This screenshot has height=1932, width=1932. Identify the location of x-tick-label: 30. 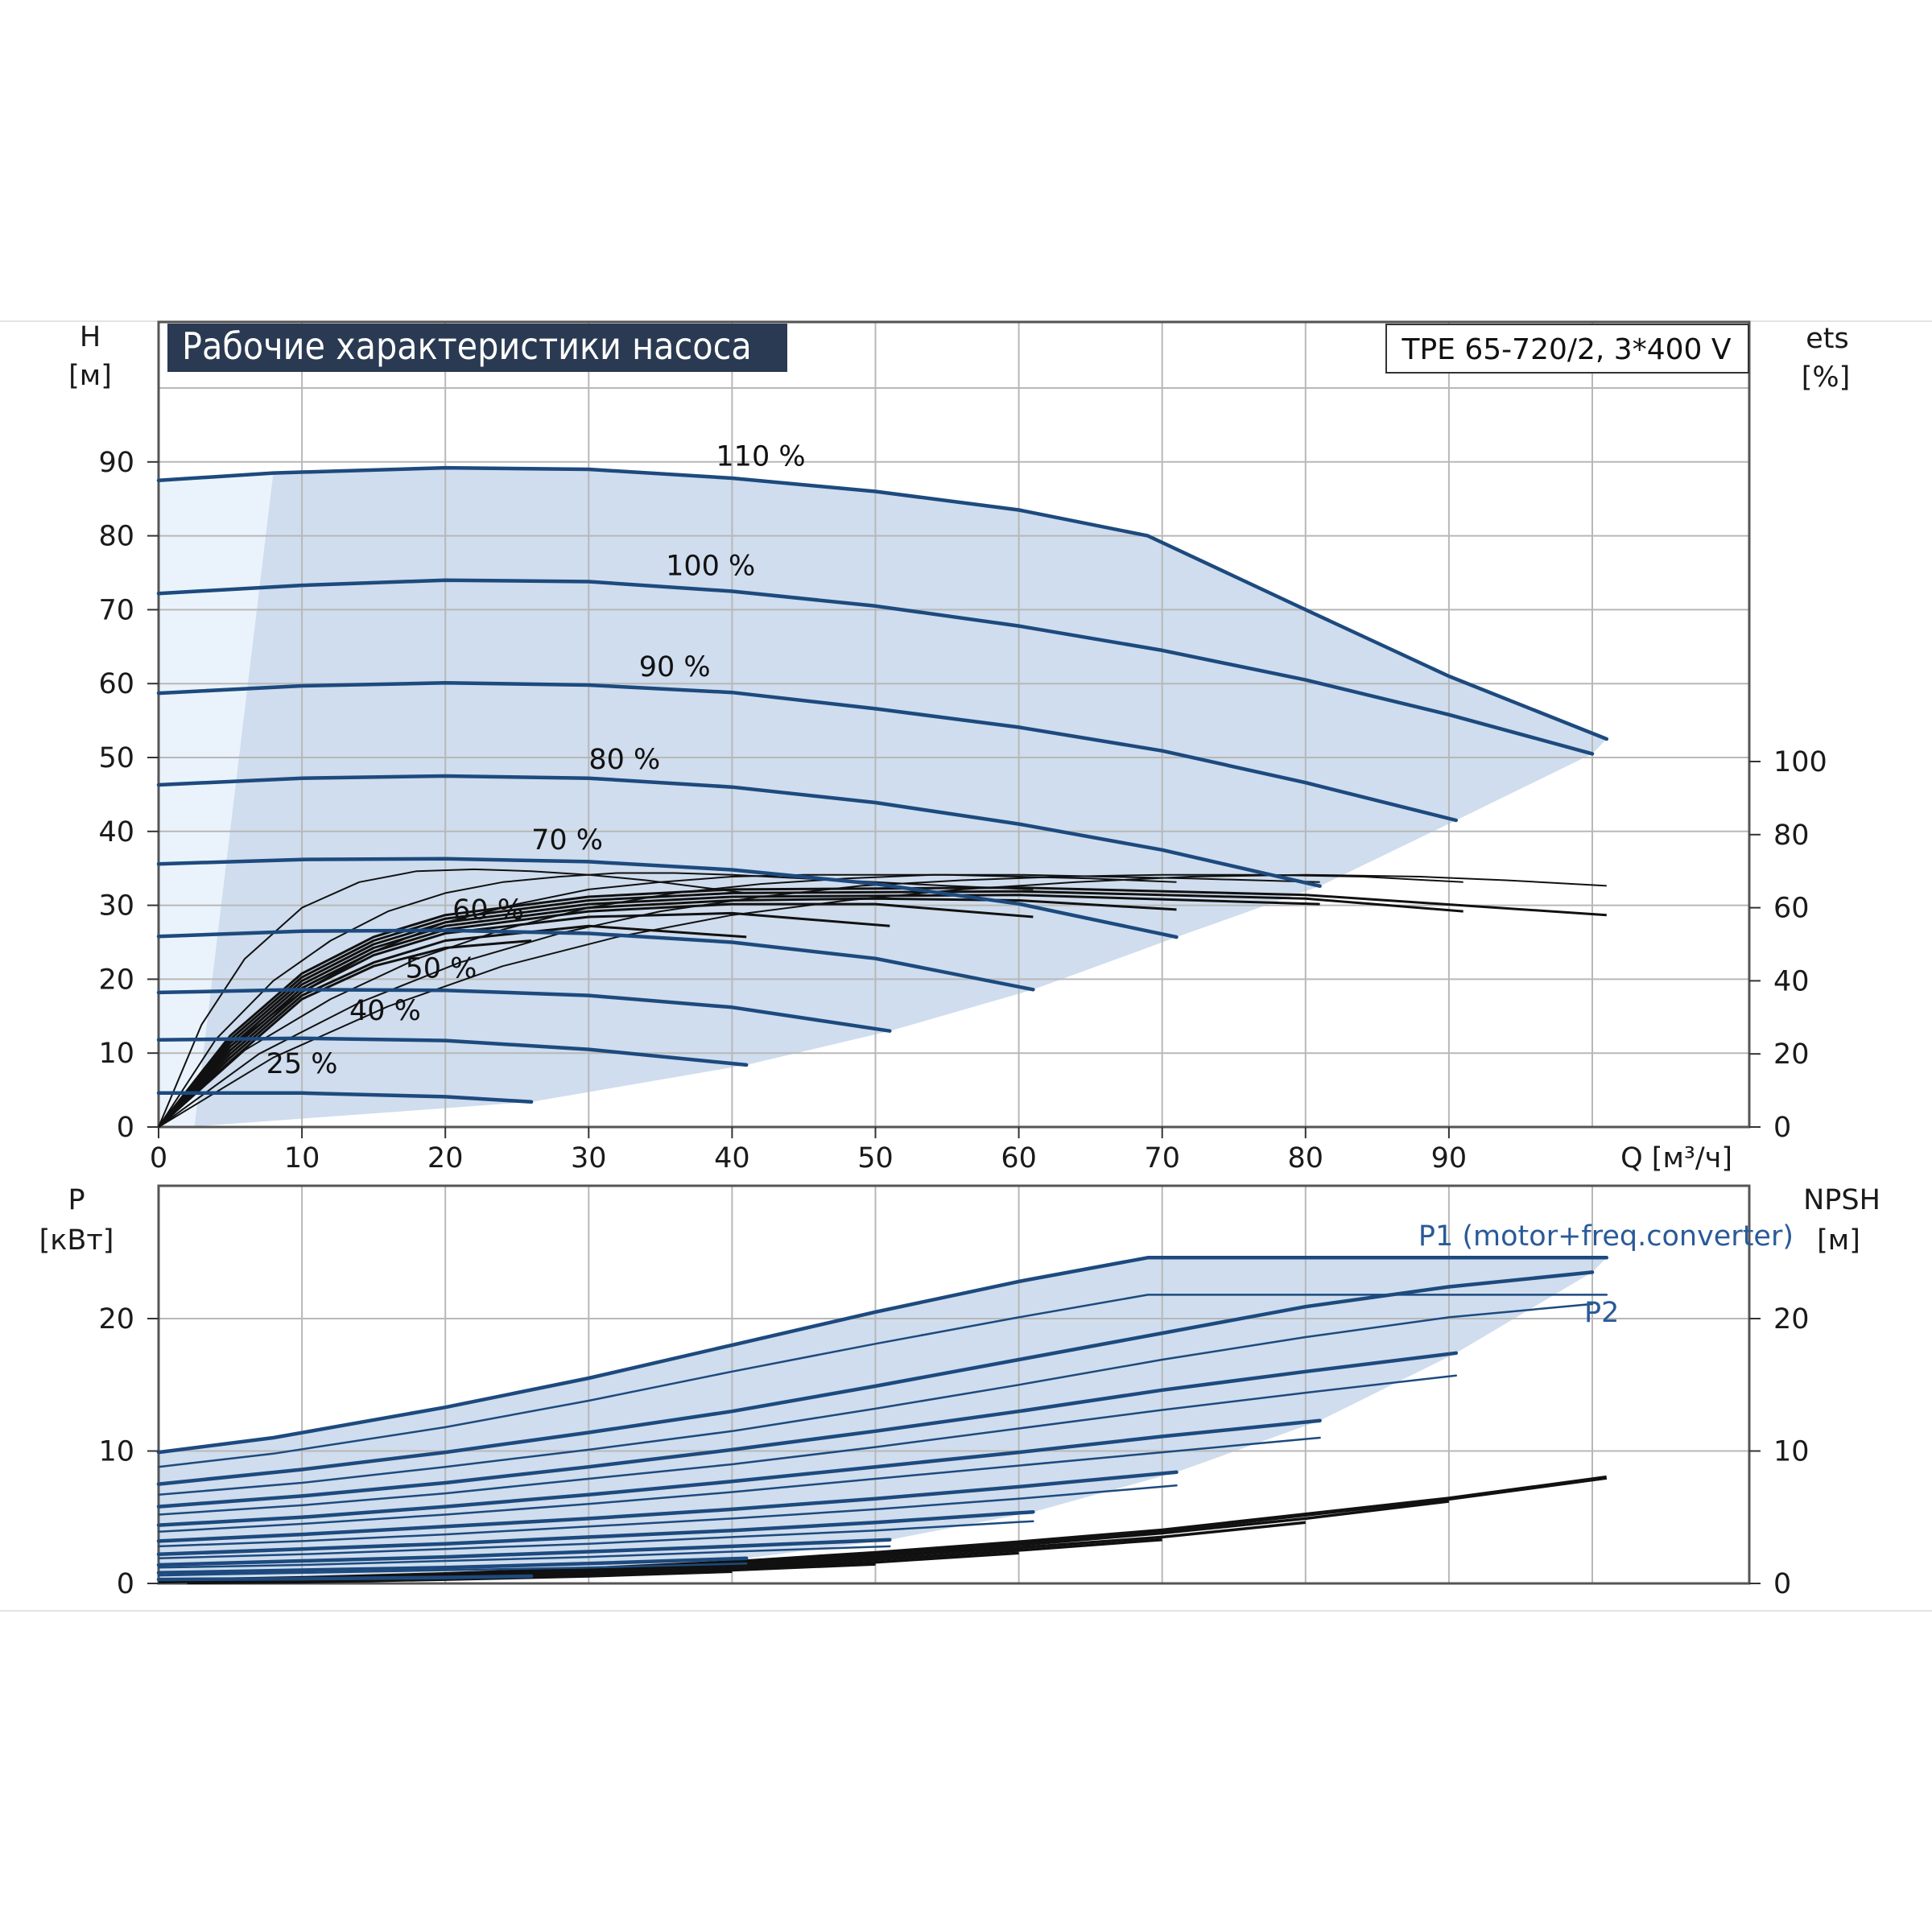
(589, 1158).